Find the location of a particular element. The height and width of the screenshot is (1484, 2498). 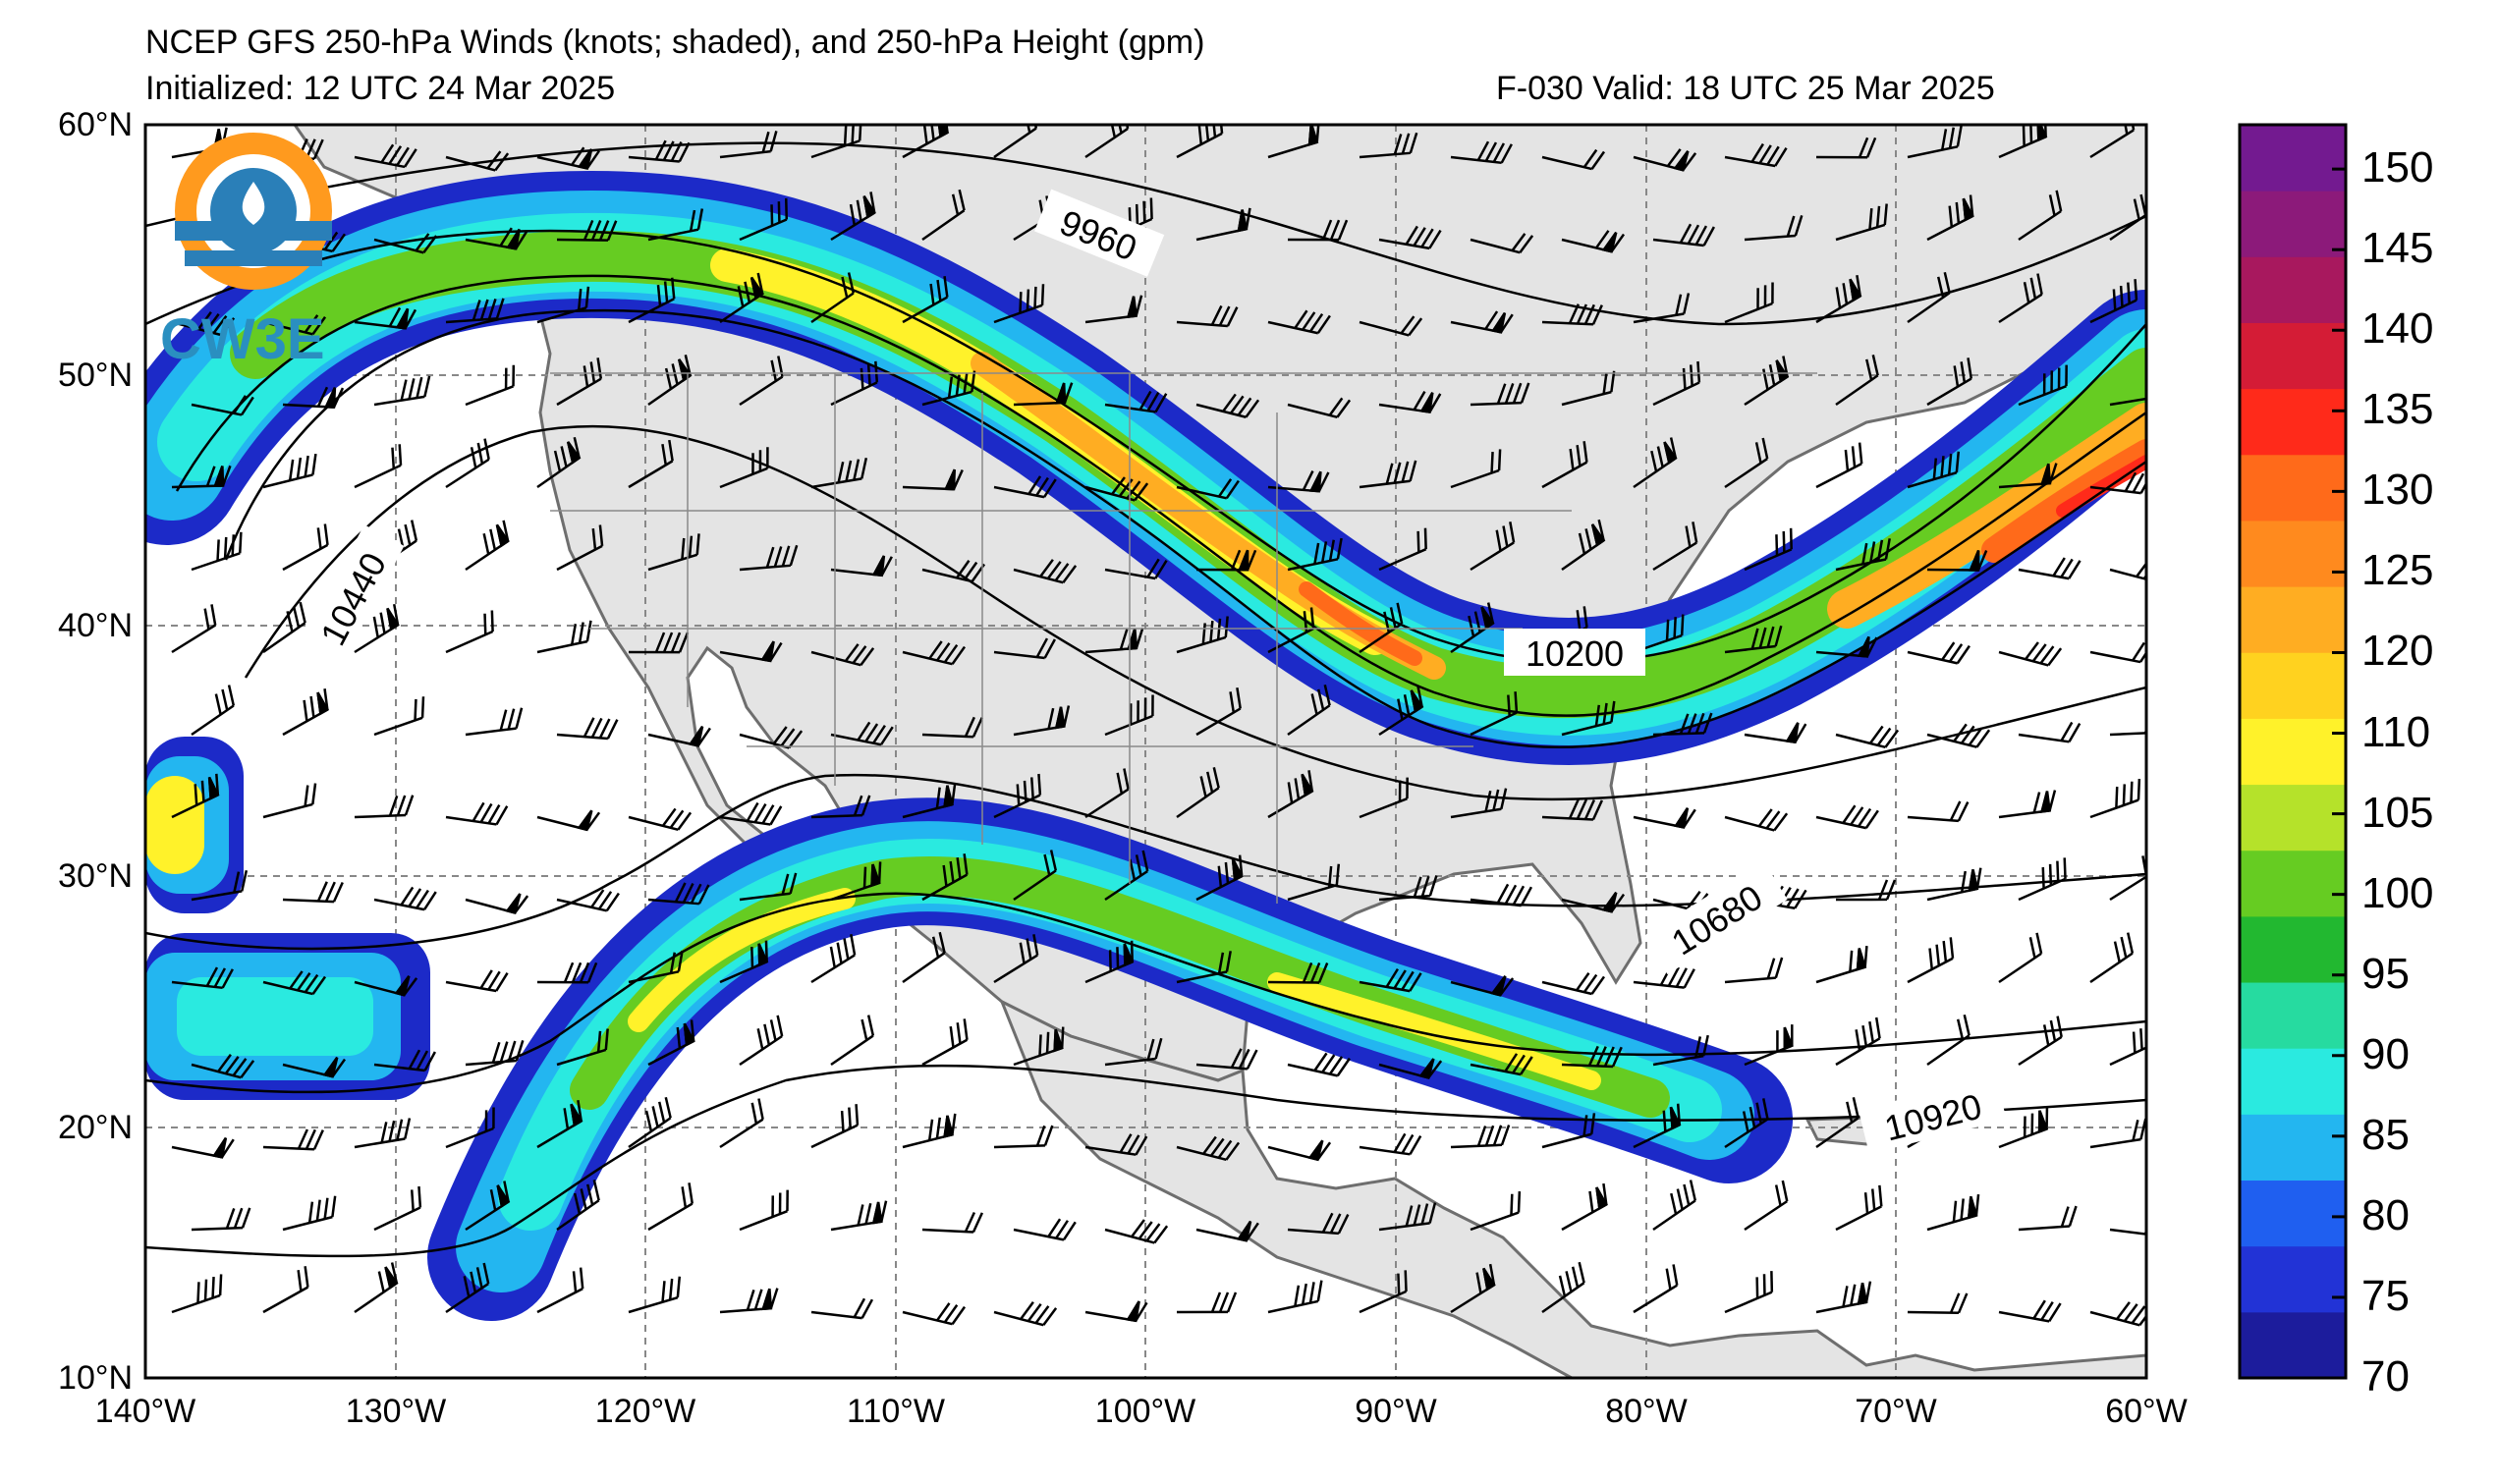

lon-label-60w: 60°W is located at coordinates (2146, 1411).